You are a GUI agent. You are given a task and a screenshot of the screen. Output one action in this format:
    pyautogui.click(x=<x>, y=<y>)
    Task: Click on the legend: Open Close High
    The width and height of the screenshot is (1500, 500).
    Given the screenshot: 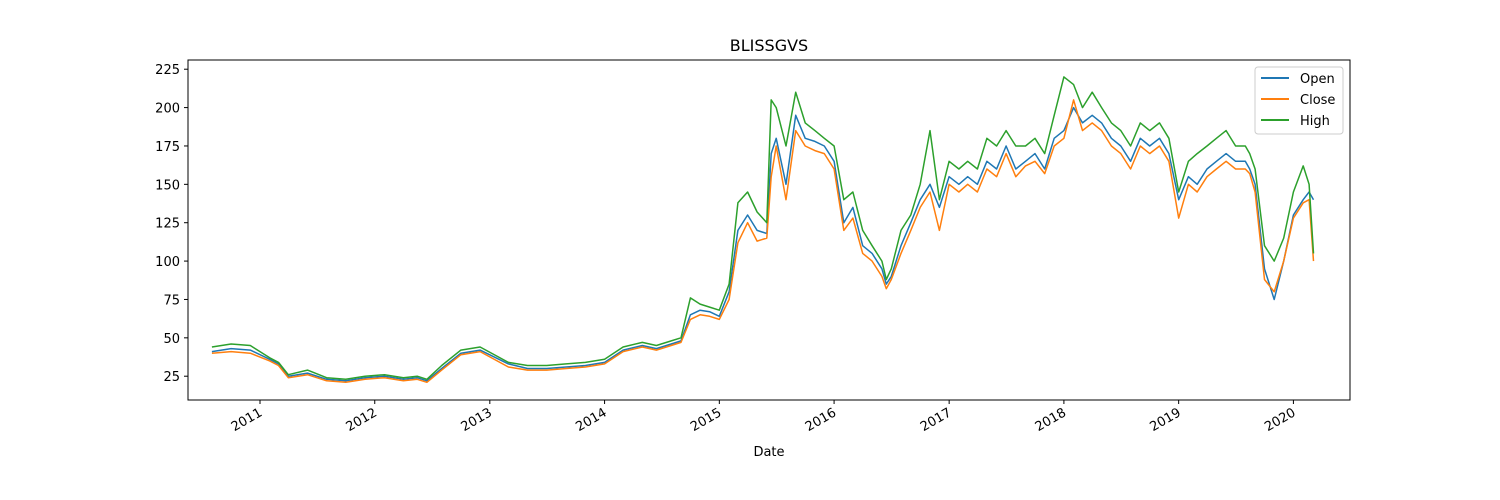 What is the action you would take?
    pyautogui.click(x=1299, y=100)
    